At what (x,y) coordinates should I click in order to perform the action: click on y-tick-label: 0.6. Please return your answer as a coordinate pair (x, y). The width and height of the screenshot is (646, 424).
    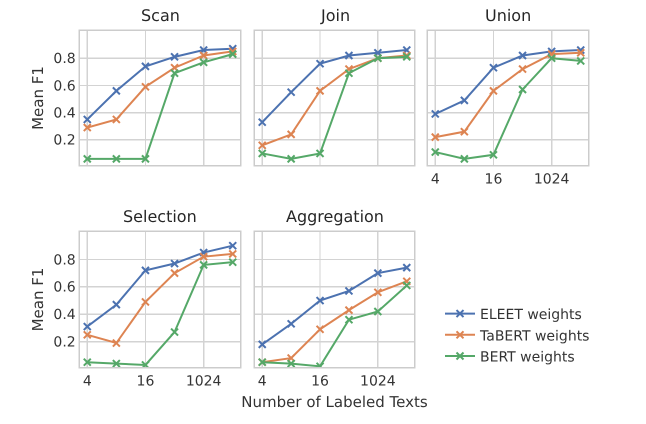
    Looking at the image, I should click on (64, 288).